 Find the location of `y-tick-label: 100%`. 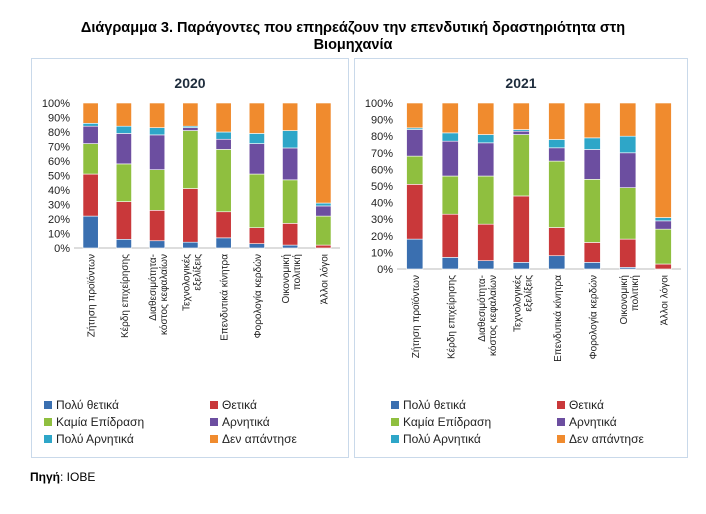

y-tick-label: 100% is located at coordinates (56, 104).